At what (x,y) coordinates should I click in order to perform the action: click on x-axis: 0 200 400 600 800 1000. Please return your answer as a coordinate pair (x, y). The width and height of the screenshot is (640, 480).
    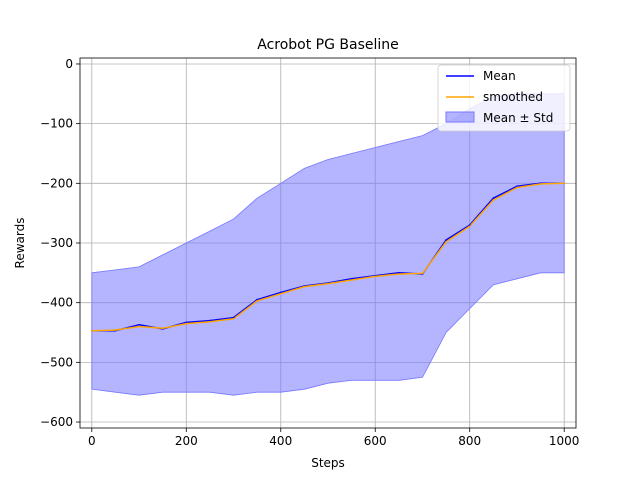
    Looking at the image, I should click on (333, 438).